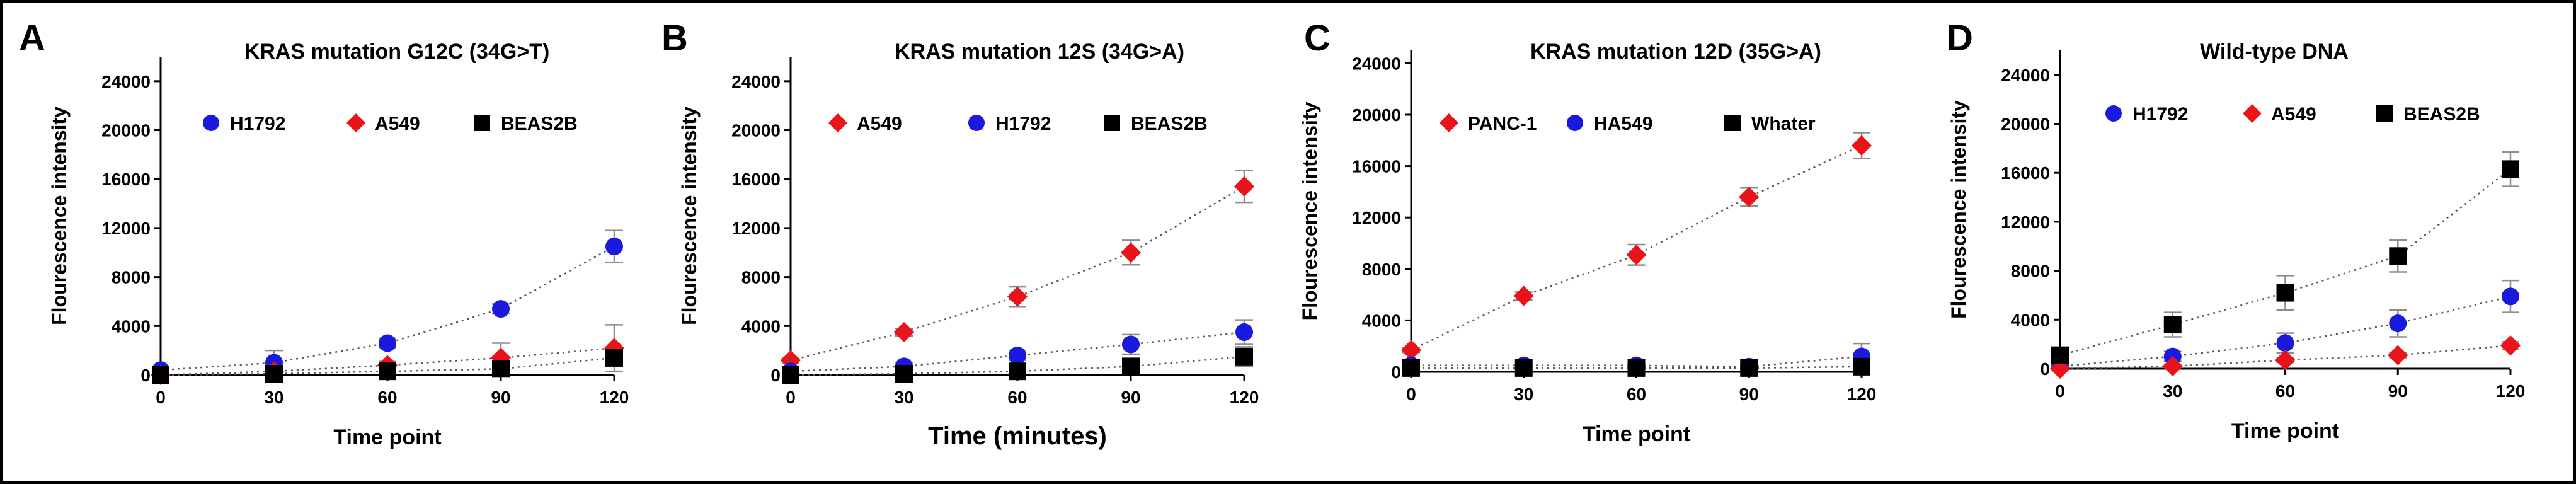  Describe the element at coordinates (1382, 320) in the screenshot. I see `y-tick-label: 4000` at that location.